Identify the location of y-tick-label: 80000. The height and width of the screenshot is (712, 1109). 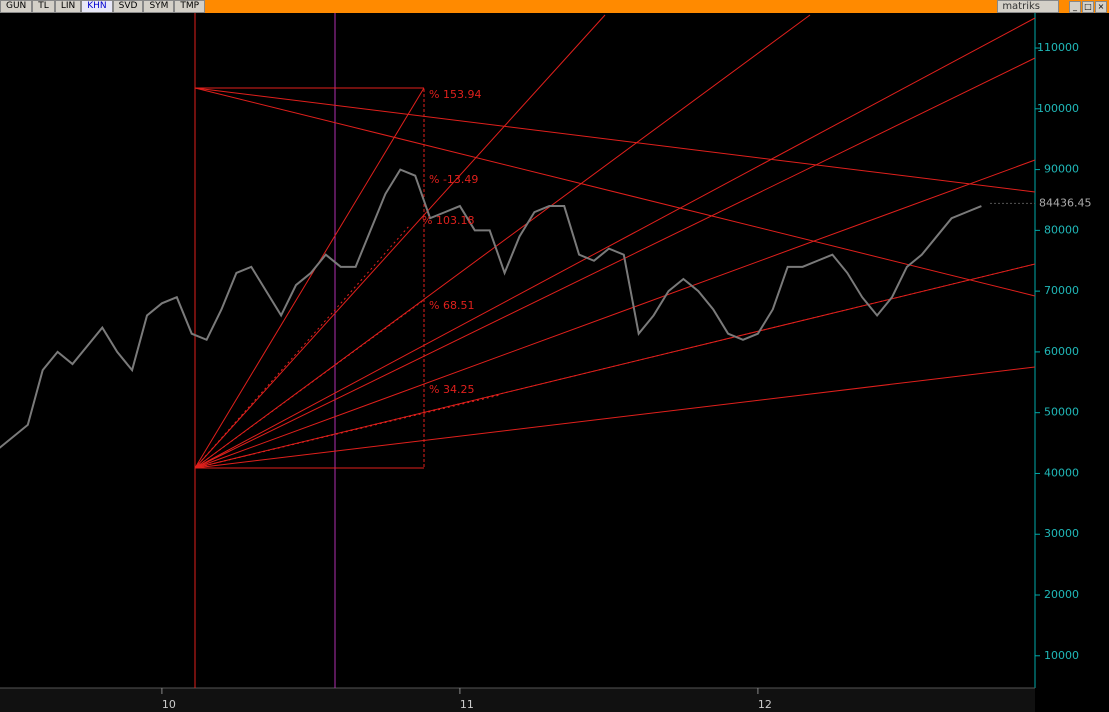
(1061, 229).